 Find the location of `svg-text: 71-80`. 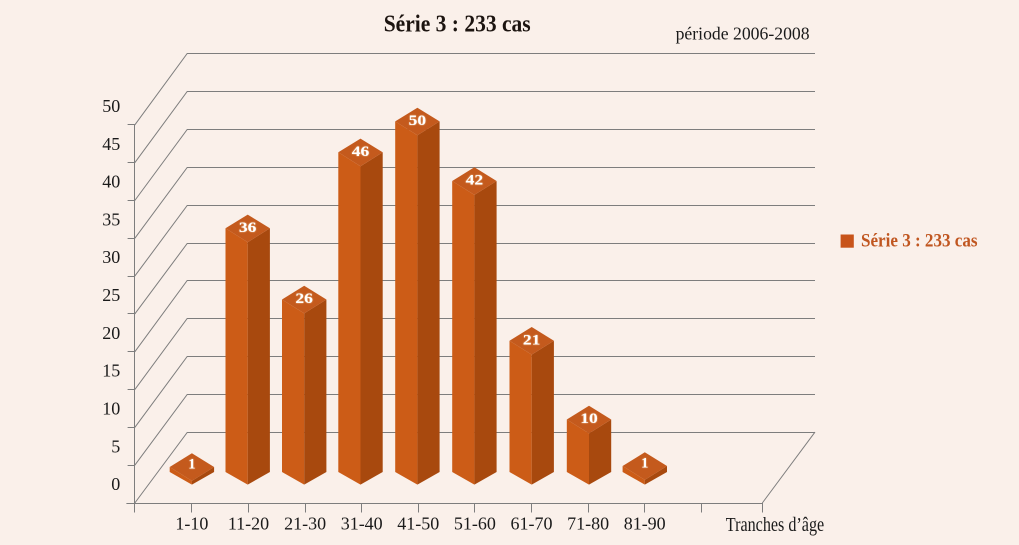

svg-text: 71-80 is located at coordinates (588, 524).